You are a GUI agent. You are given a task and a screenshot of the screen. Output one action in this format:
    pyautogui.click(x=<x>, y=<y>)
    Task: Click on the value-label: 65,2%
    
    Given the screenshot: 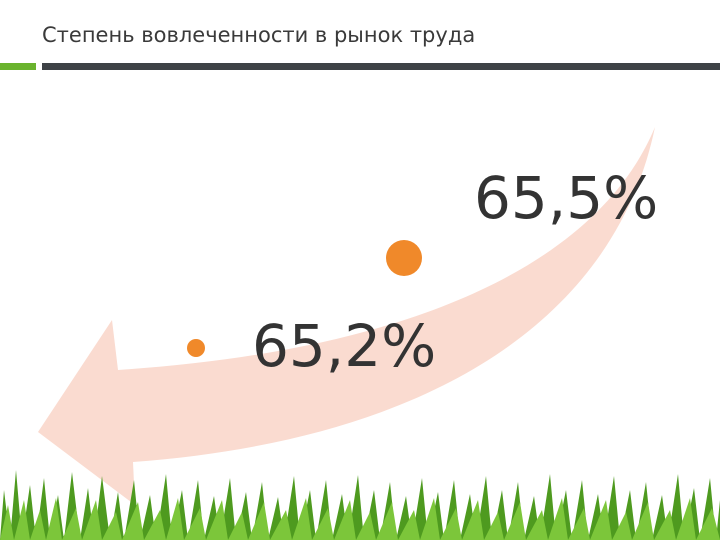 What is the action you would take?
    pyautogui.click(x=344, y=346)
    